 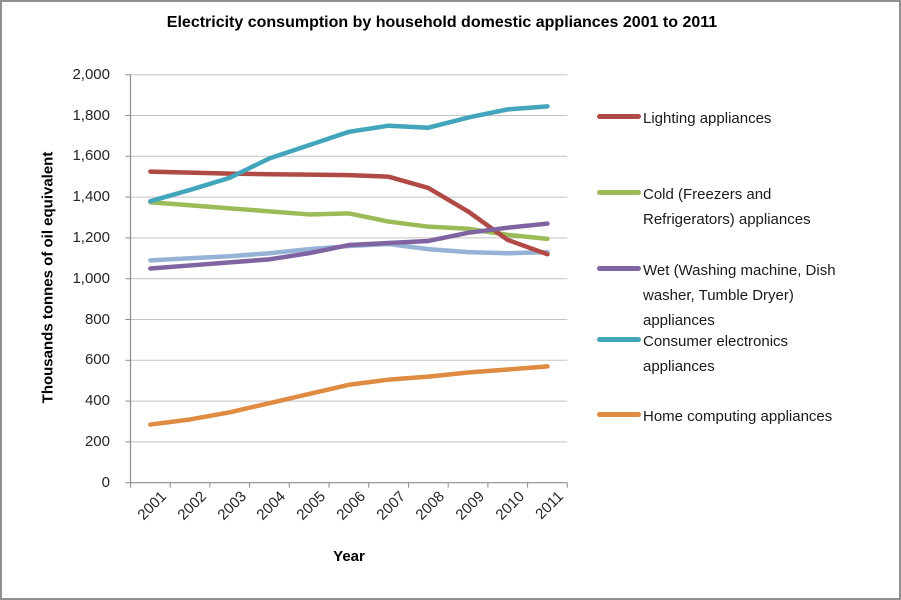 I want to click on legend-item: Home computing appliances, so click(x=730, y=416).